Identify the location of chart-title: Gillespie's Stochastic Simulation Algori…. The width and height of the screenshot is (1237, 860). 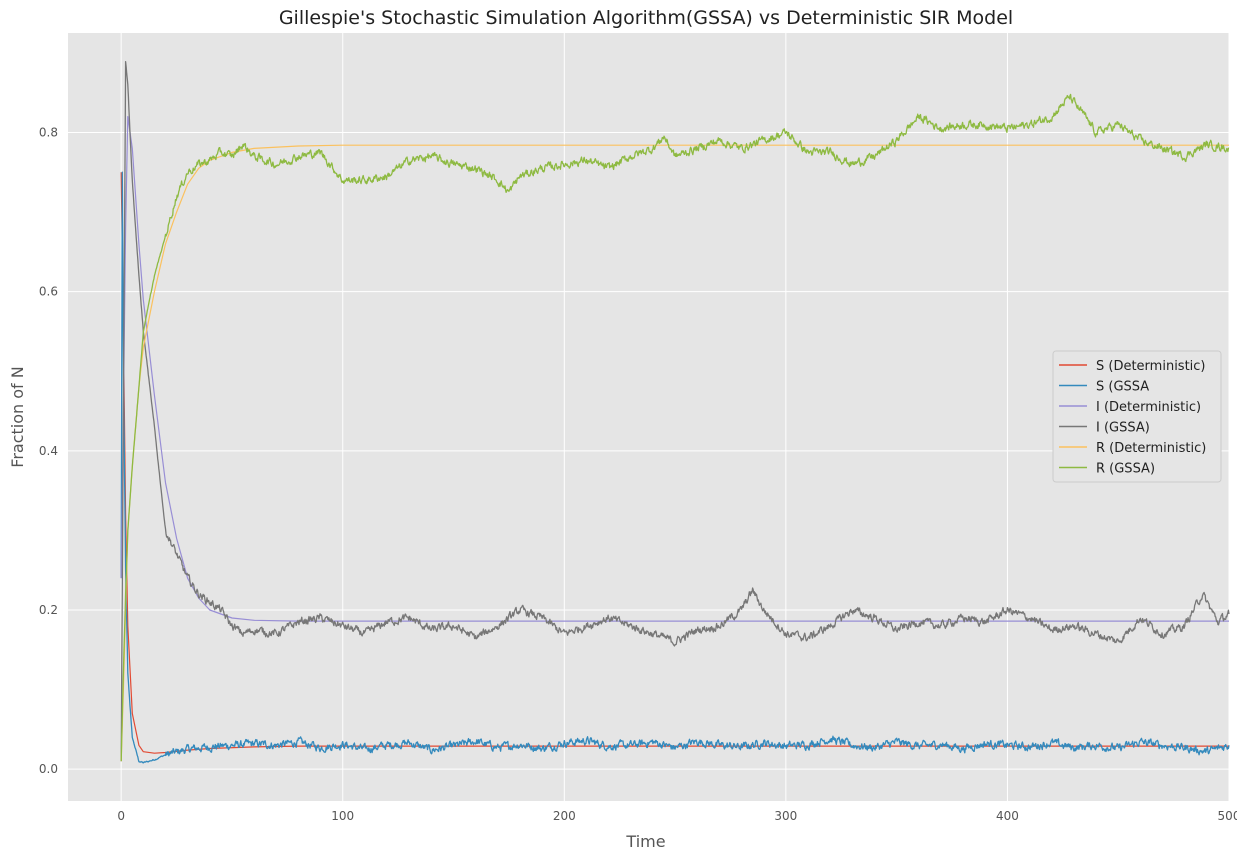
(646, 18).